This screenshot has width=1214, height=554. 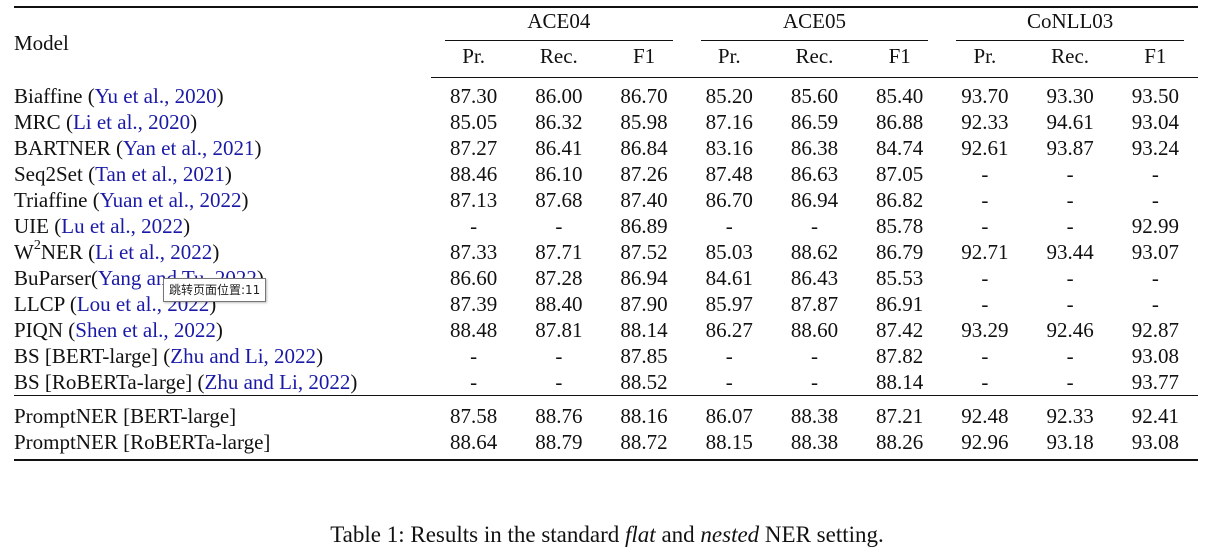 What do you see at coordinates (223, 42) in the screenshot?
I see `model-column-header: Model` at bounding box center [223, 42].